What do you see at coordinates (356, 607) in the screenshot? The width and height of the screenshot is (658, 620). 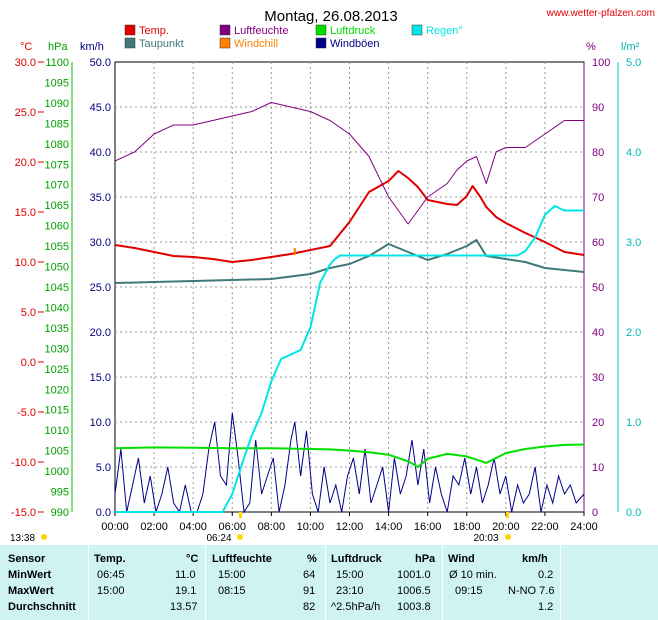 I see `pressure-trend: ^2.5hPa/h` at bounding box center [356, 607].